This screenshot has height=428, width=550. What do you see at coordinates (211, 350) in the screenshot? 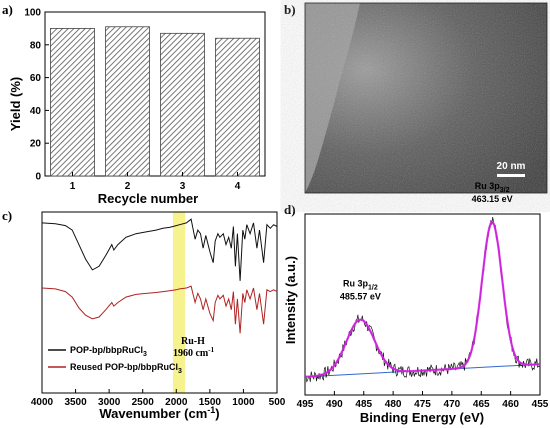
I see `ir-annotation-unit-sup: -1` at bounding box center [211, 350].